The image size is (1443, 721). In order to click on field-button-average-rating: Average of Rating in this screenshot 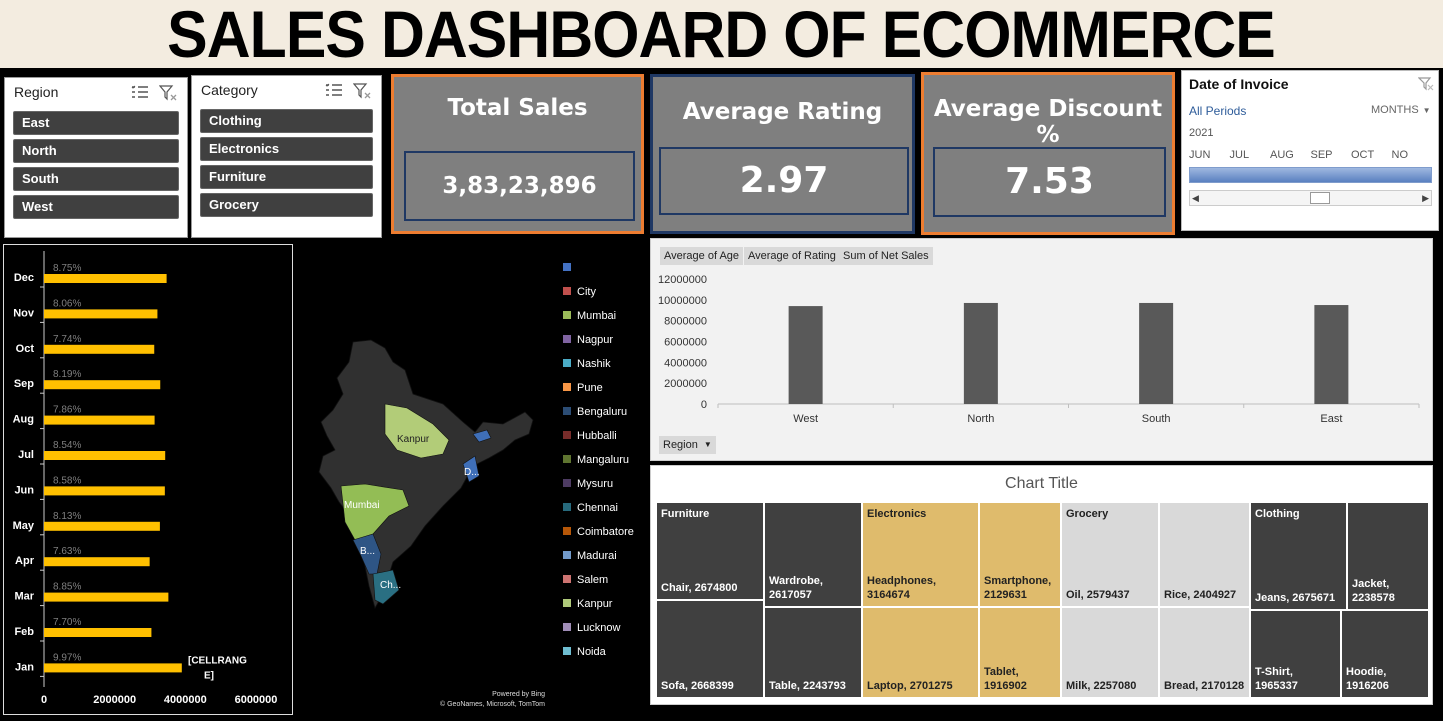, I will do `click(792, 256)`.